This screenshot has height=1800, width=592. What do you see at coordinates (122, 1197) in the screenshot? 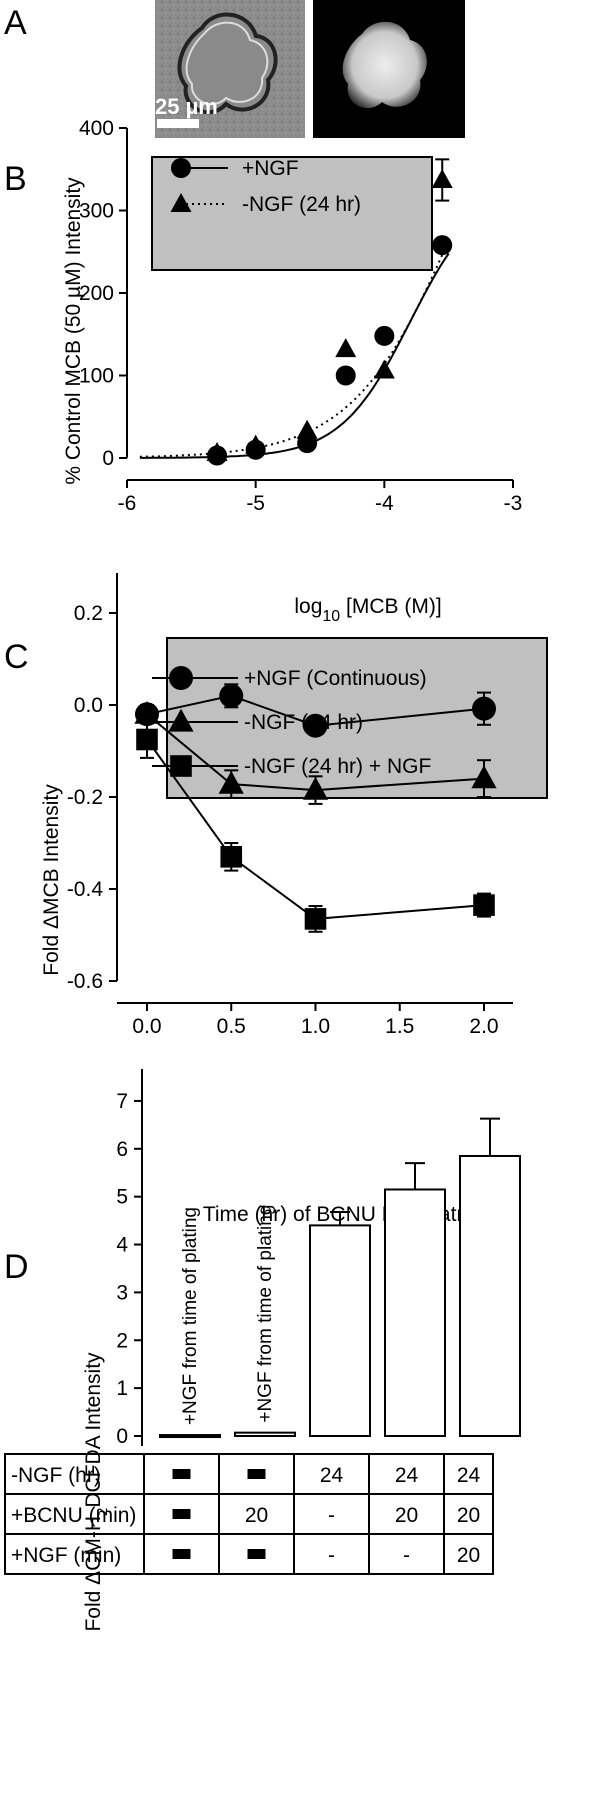
I see `y-tick-label-d: 5` at bounding box center [122, 1197].